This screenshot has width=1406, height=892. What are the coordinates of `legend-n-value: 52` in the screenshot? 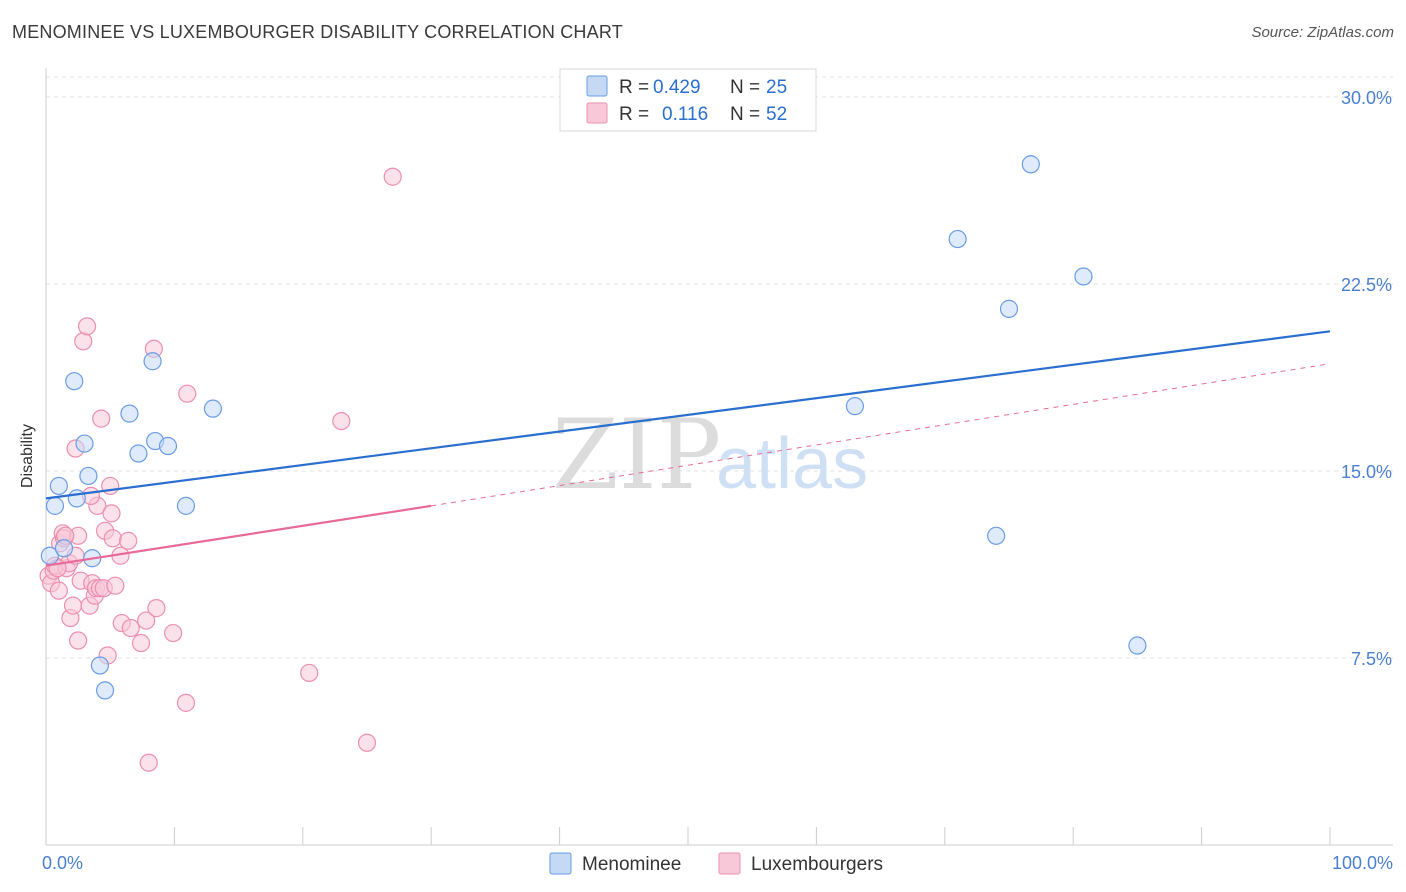 It's located at (776, 114).